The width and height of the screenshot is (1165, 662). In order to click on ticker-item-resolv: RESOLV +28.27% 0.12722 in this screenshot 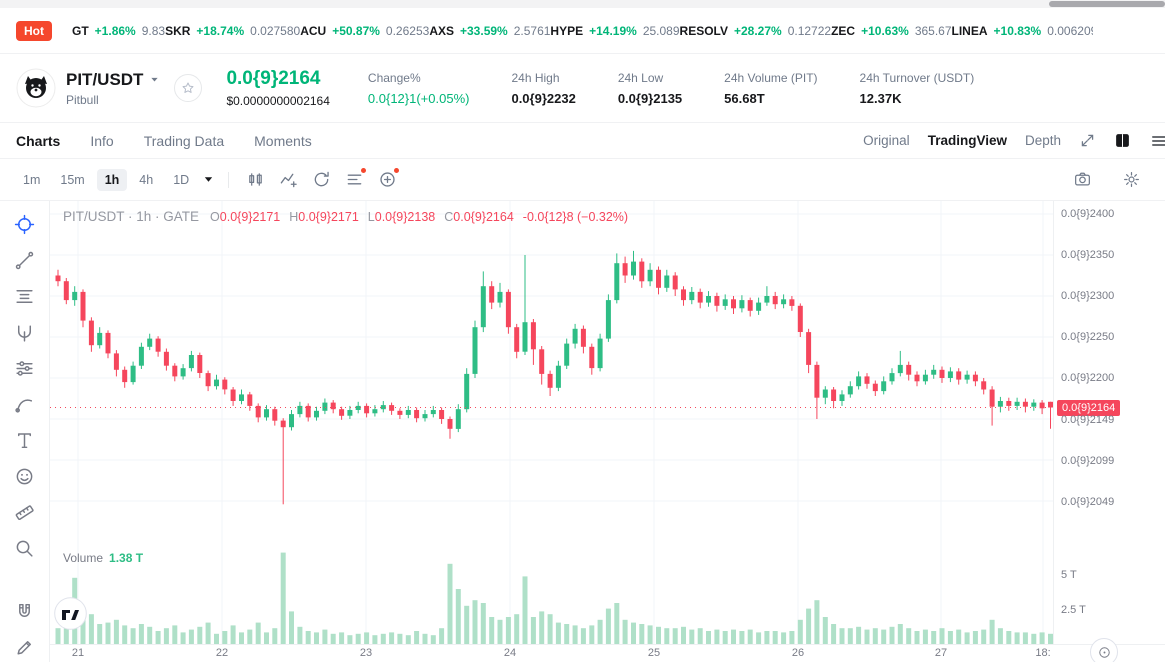, I will do `click(756, 31)`.